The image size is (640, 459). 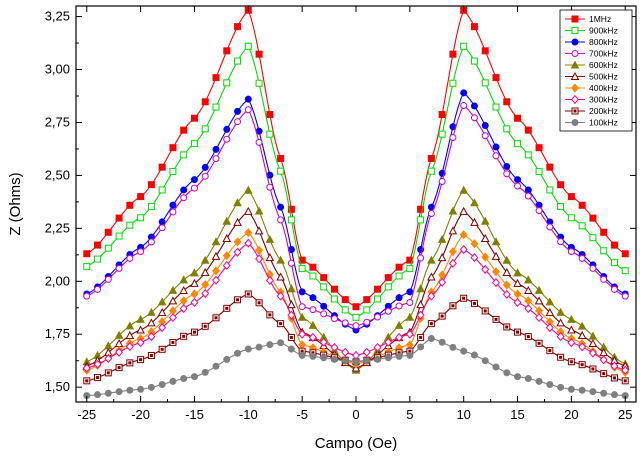 What do you see at coordinates (140, 414) in the screenshot?
I see `x-tick-label: -20` at bounding box center [140, 414].